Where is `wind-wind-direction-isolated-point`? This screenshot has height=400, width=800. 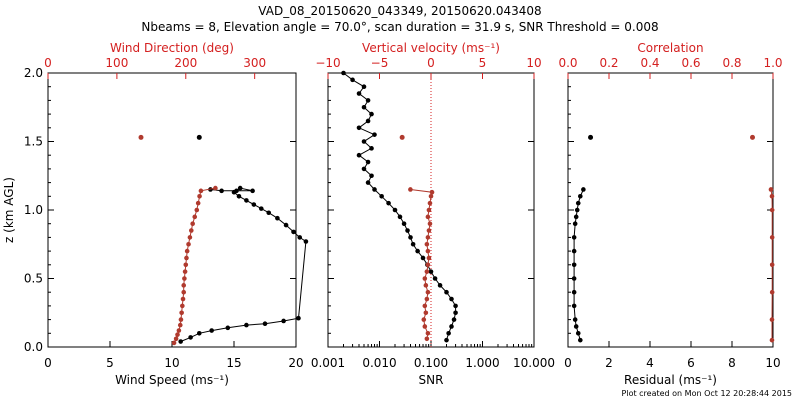
wind-wind-direction-isolated-point is located at coordinates (141, 137).